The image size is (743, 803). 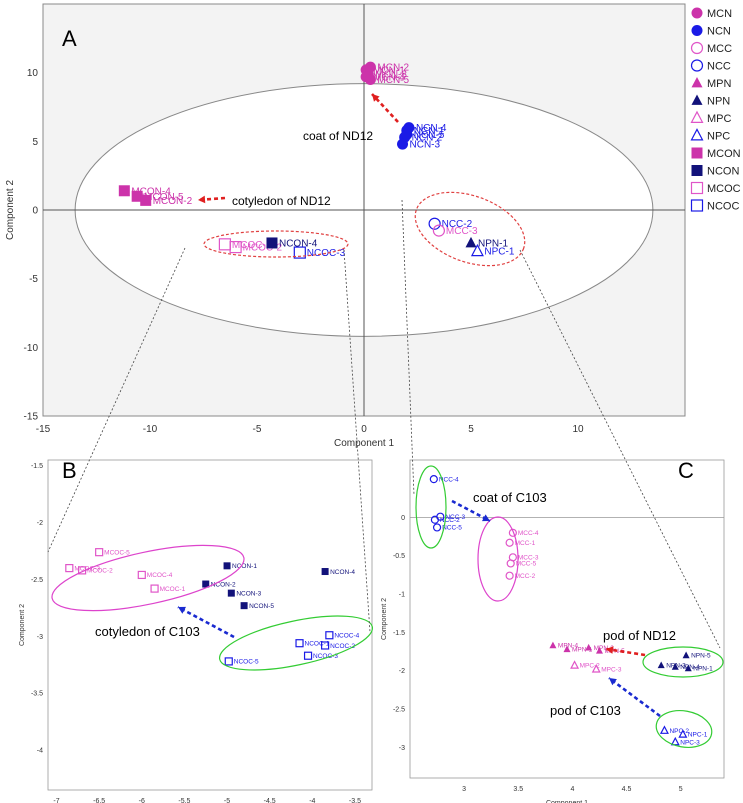 What do you see at coordinates (317, 643) in the screenshot?
I see `point-label: NCOC-1` at bounding box center [317, 643].